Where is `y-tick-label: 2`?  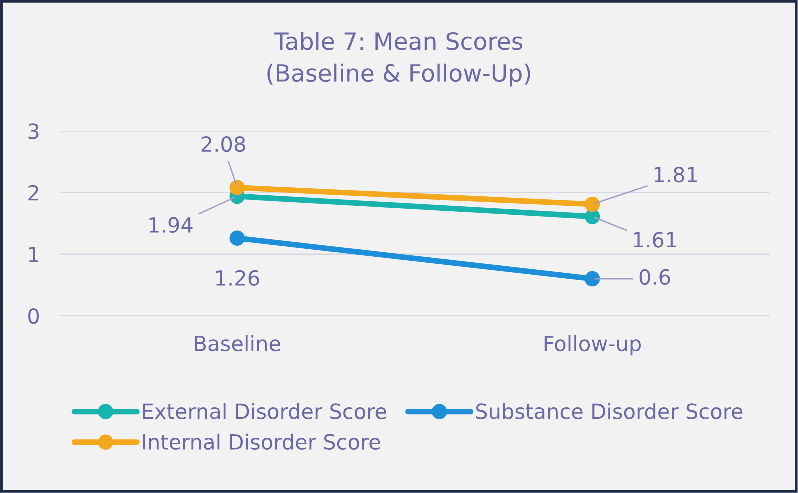 y-tick-label: 2 is located at coordinates (33, 193).